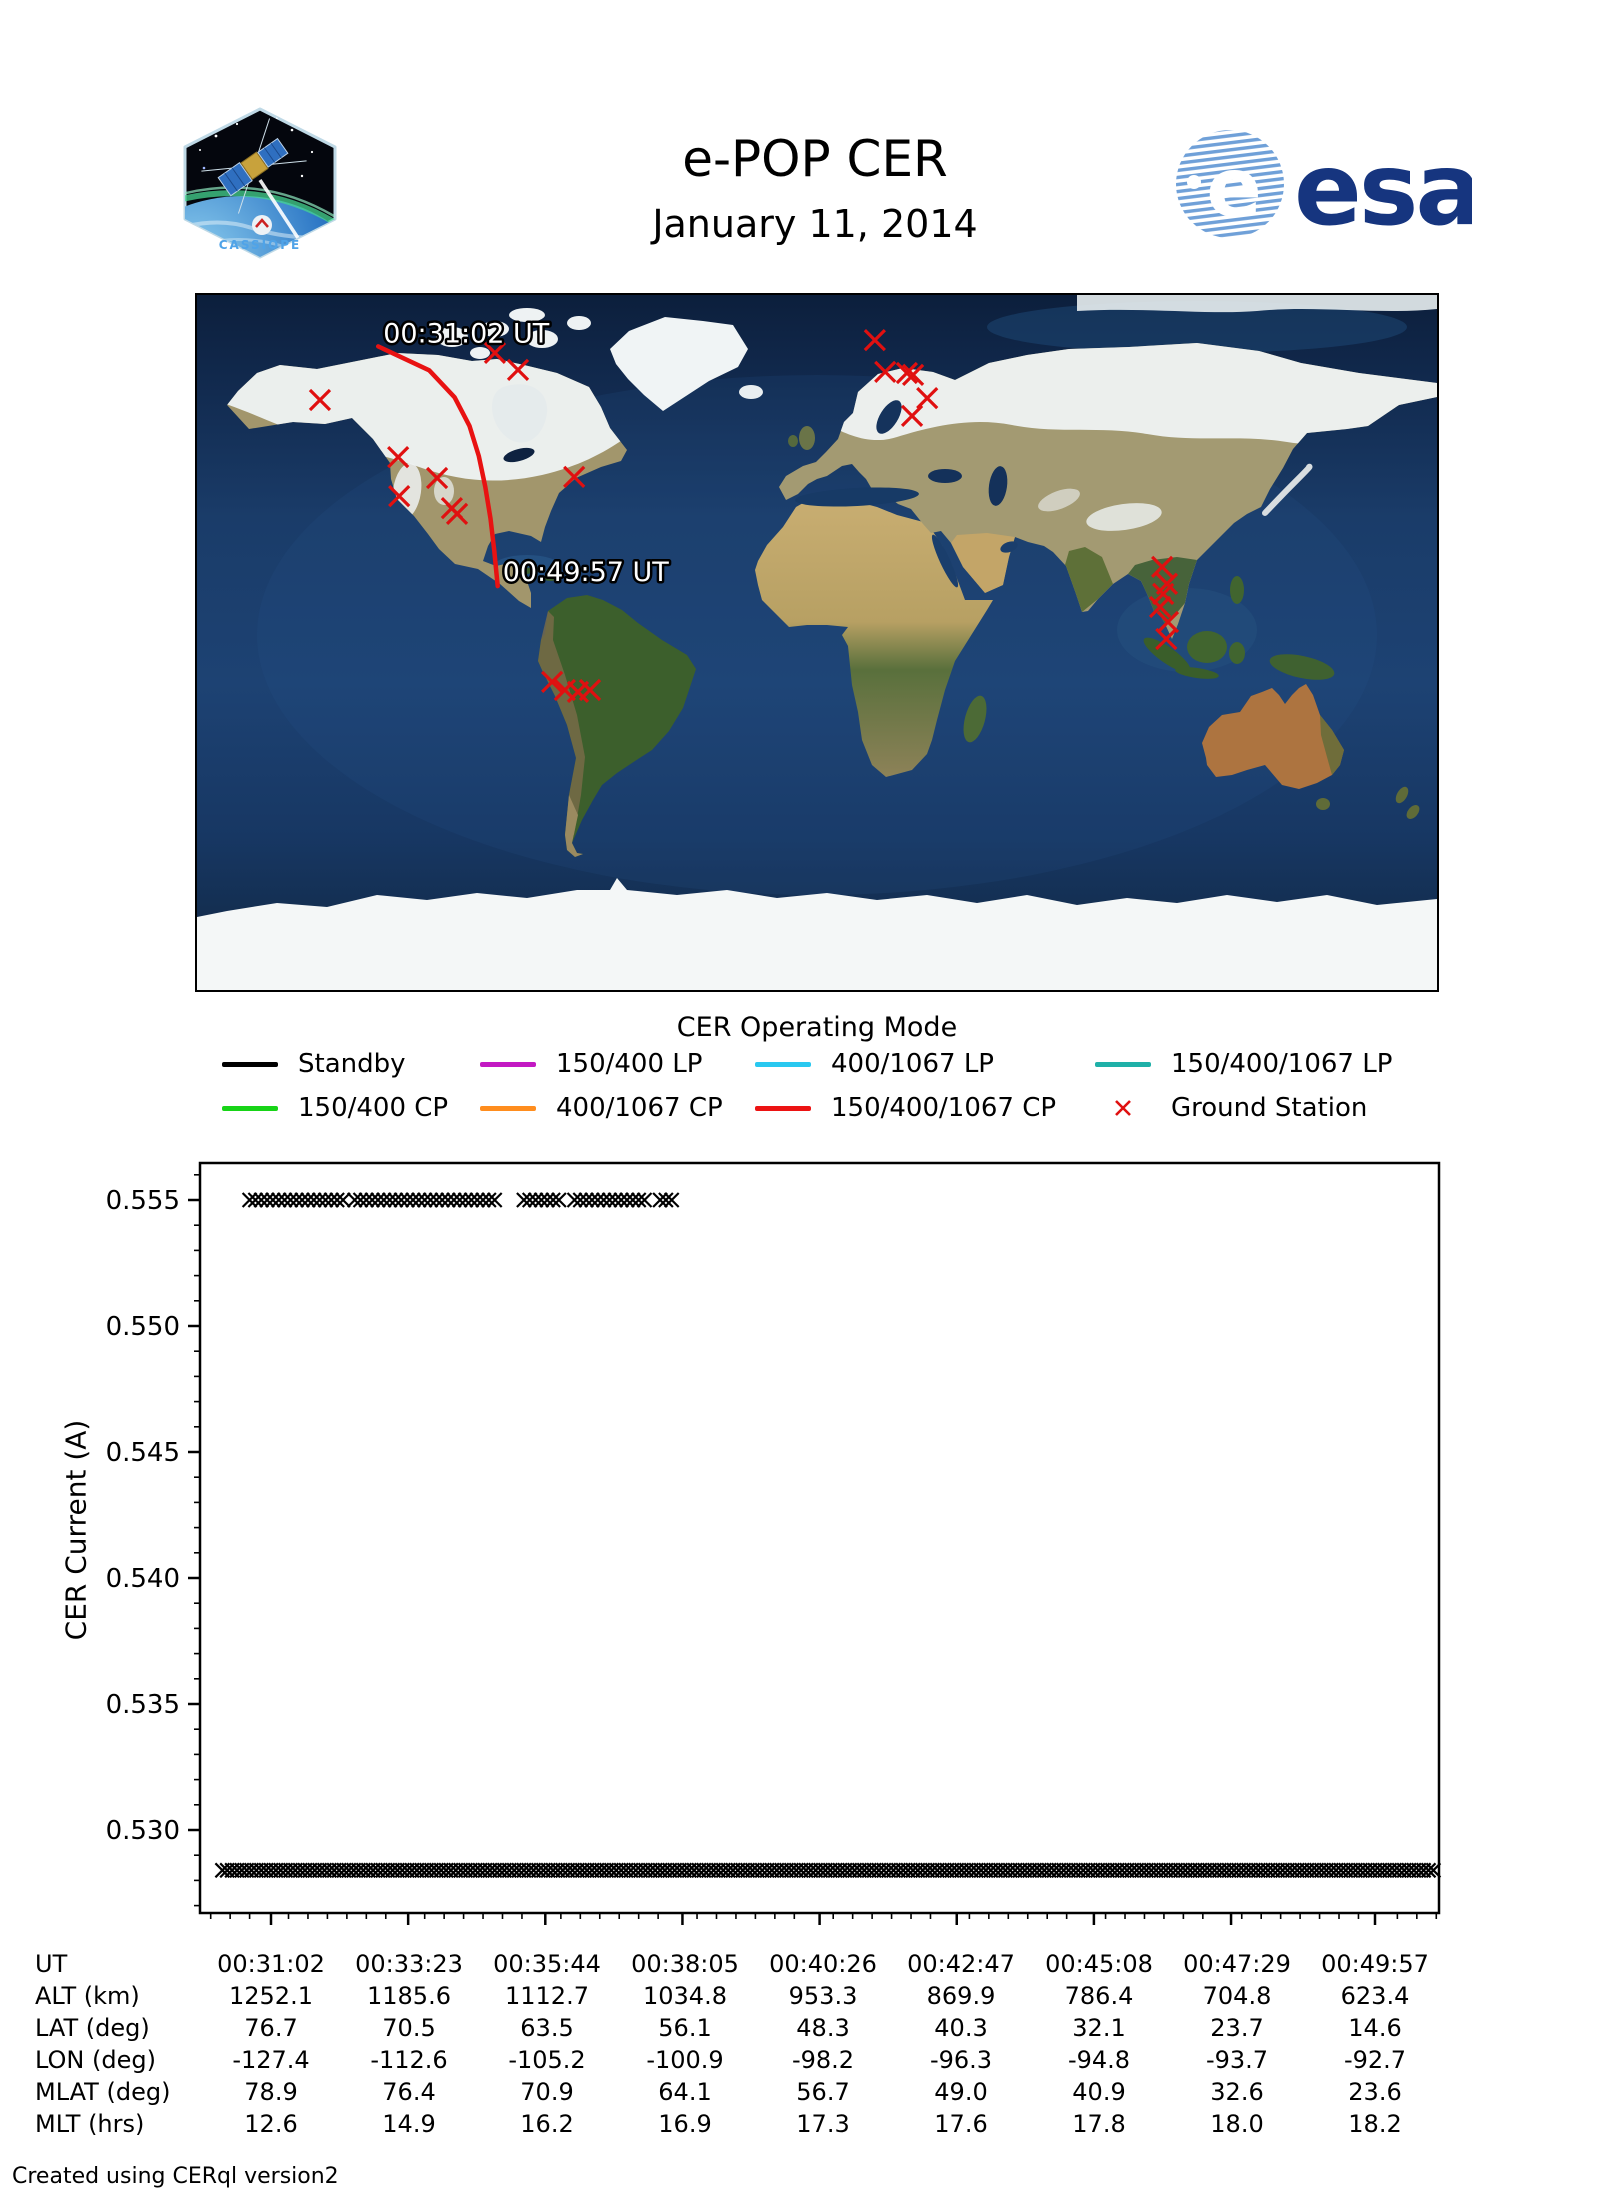 This screenshot has height=2200, width=1600. Describe the element at coordinates (1099, 1996) in the screenshot. I see `table-cell: 786.4` at that location.